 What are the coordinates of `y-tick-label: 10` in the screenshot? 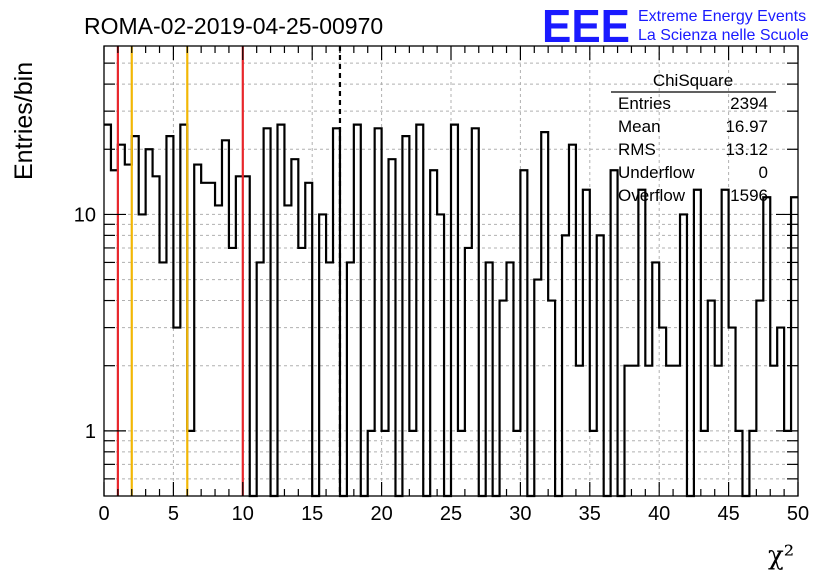 It's located at (85, 215).